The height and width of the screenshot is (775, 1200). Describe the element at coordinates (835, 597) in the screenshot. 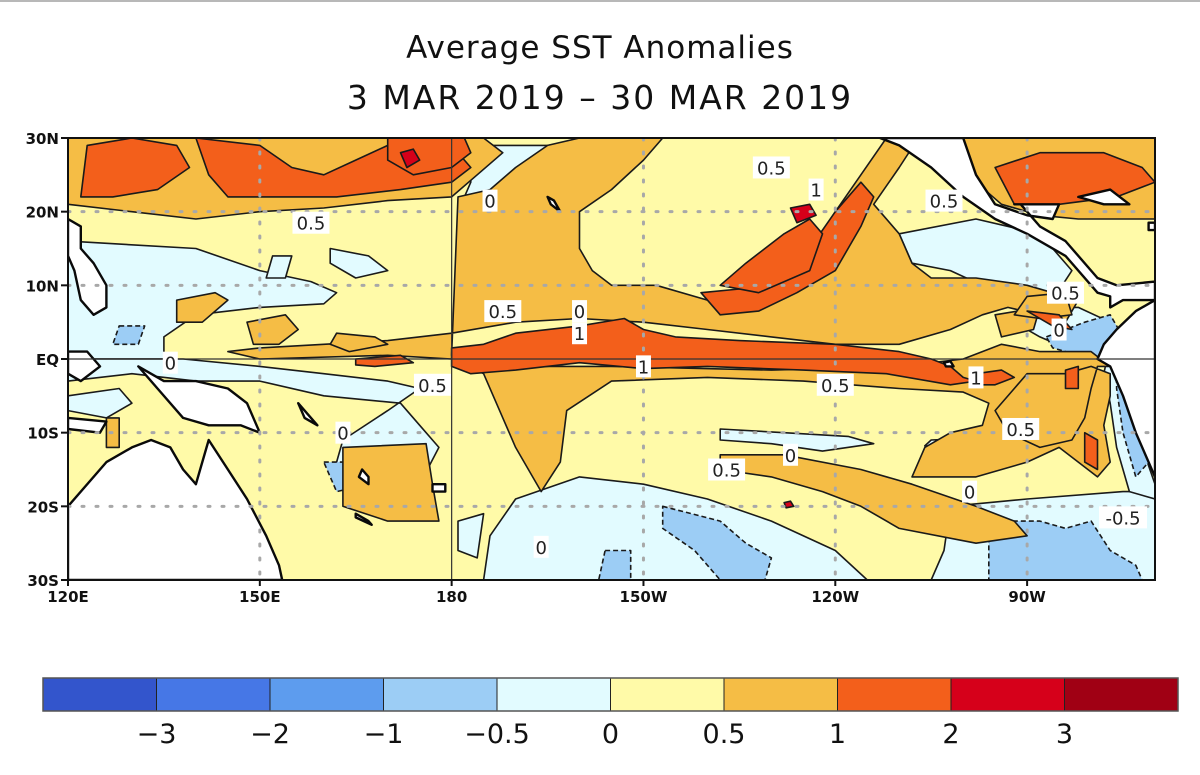

I see `x-tick-label: 120W` at that location.